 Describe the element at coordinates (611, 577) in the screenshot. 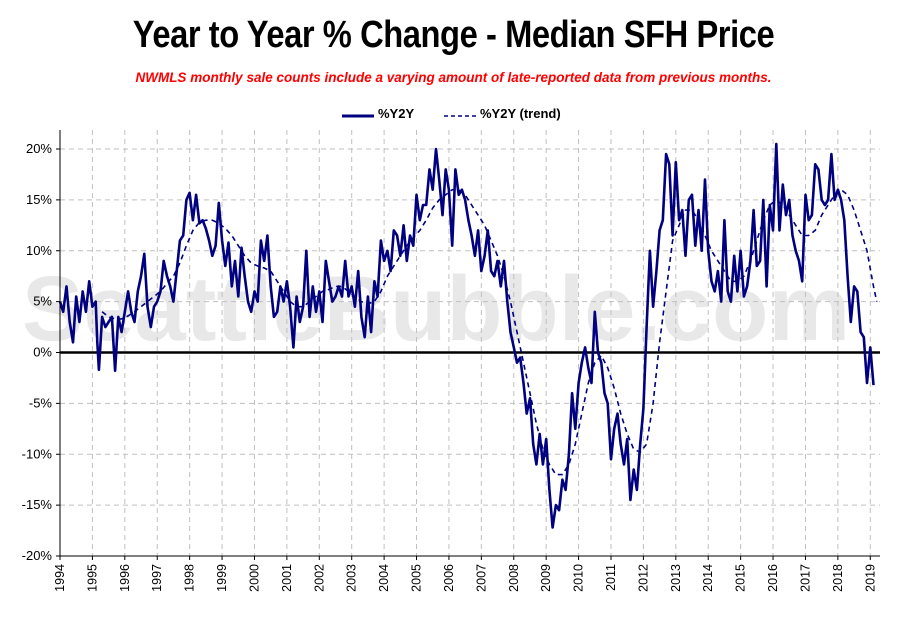

I see `x-tick-label: 2011` at that location.